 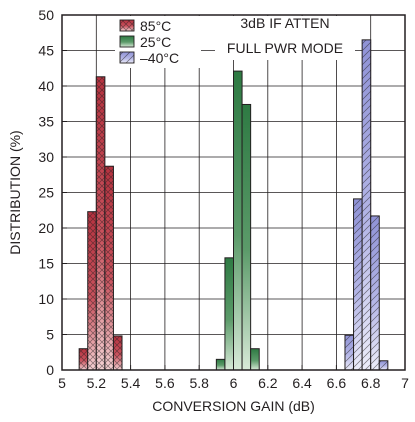 What do you see at coordinates (46, 15) in the screenshot?
I see `y-tick-label: 50` at bounding box center [46, 15].